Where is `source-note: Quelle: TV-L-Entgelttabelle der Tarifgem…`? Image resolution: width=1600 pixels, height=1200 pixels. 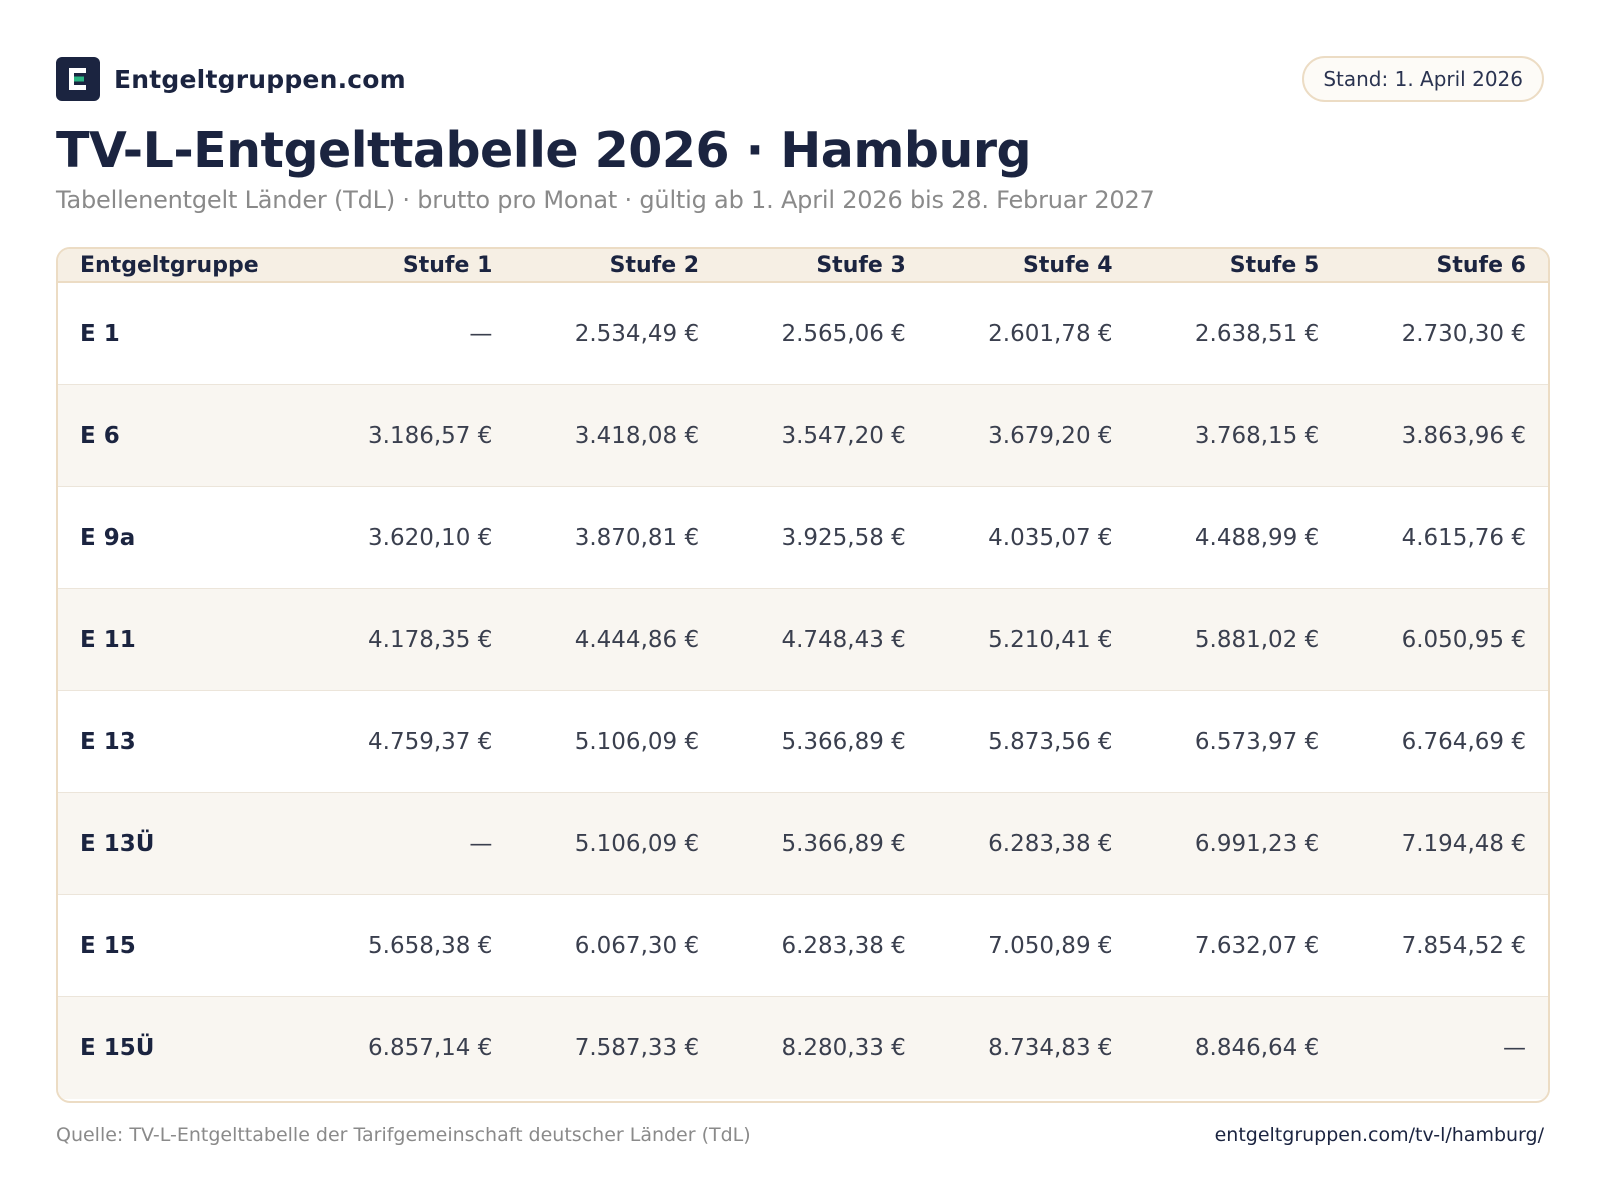
source-note: Quelle: TV-L-Entgelttabelle der Tarifgem… is located at coordinates (403, 1135).